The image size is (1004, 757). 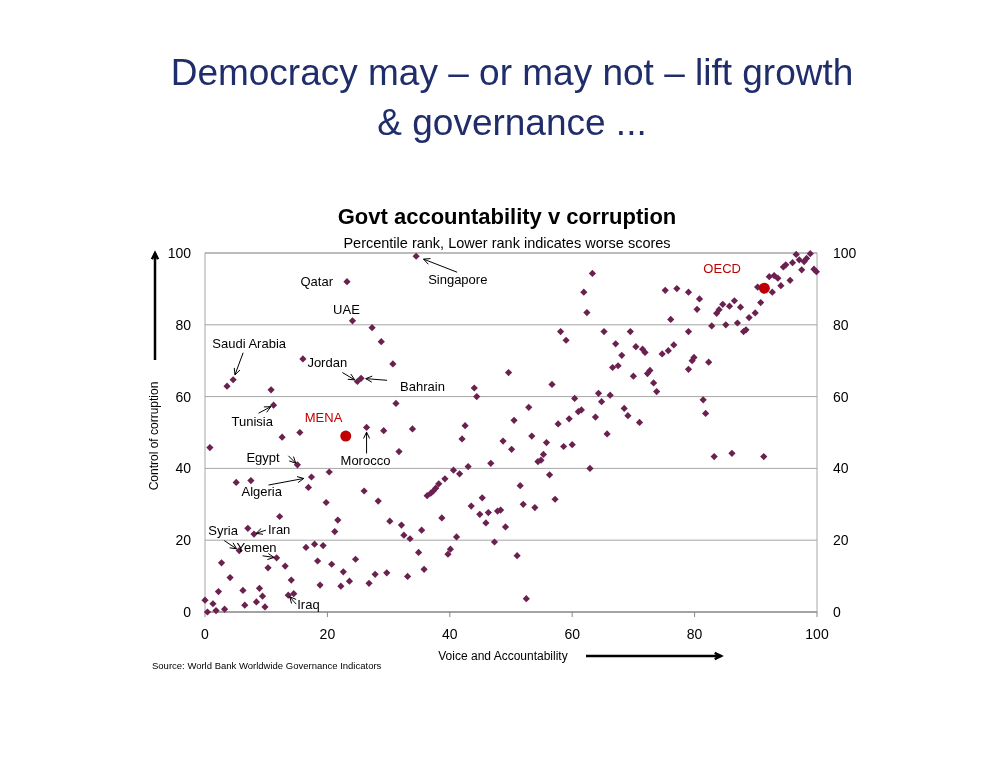 I want to click on annotation: Saudi Arabia, so click(x=249, y=343).